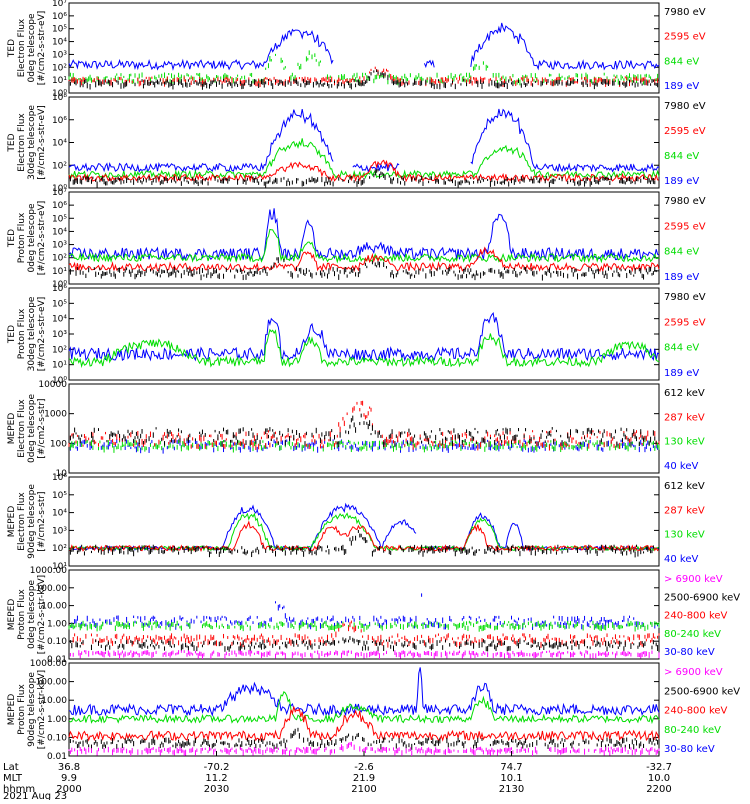 This screenshot has height=804, width=750. What do you see at coordinates (55, 415) in the screenshot?
I see `y-tick-label: 1000` at bounding box center [55, 415].